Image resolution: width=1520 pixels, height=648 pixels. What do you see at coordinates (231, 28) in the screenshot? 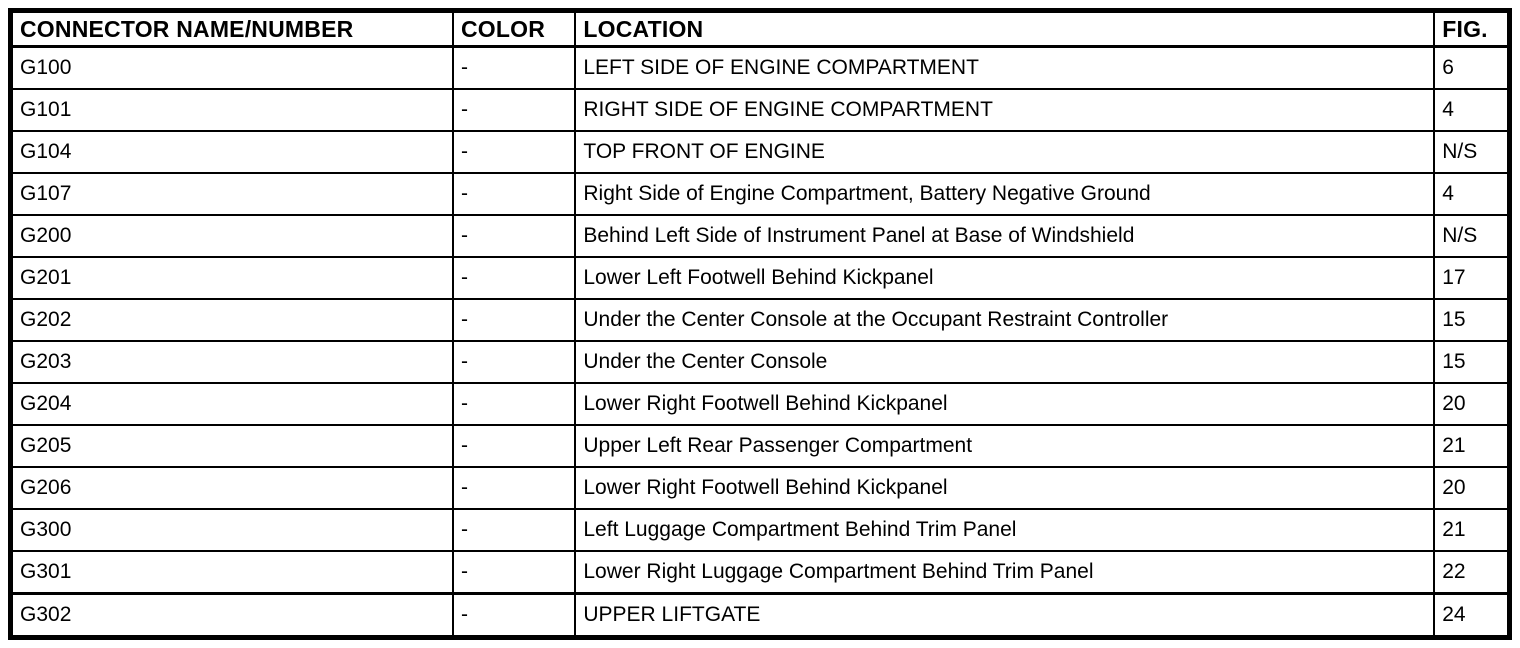
I see `column-header-connector-name: CONNECTOR NAME/NUMBER` at bounding box center [231, 28].